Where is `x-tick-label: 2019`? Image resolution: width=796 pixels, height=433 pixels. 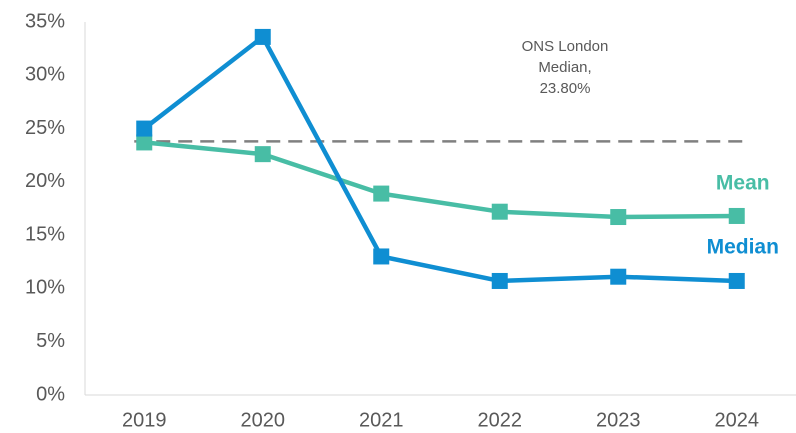
x-tick-label: 2019 is located at coordinates (144, 420).